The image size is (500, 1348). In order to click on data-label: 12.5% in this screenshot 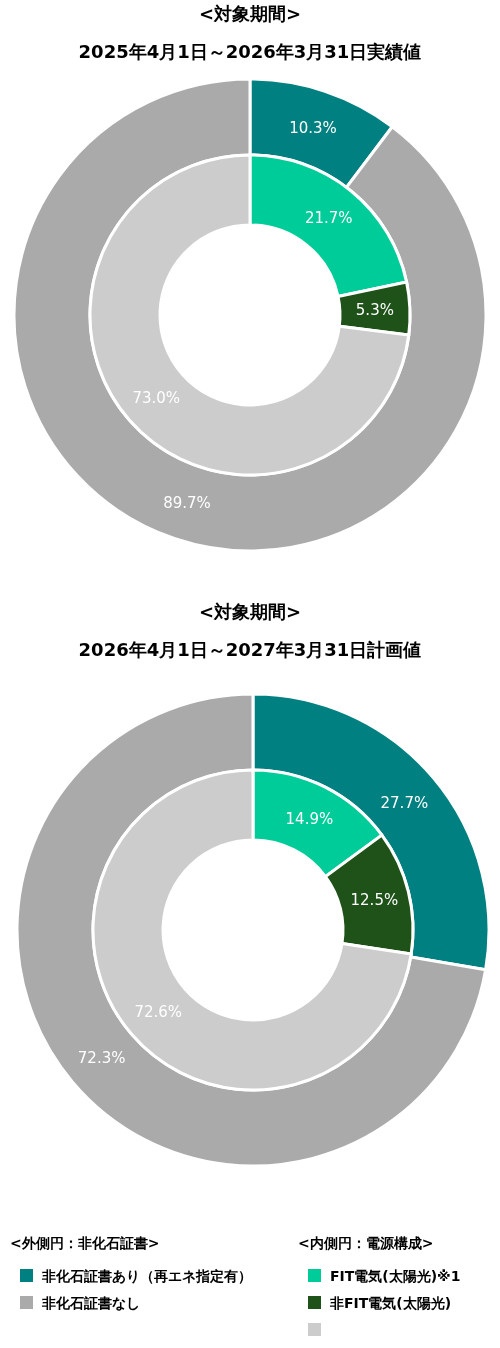, I will do `click(374, 900)`.